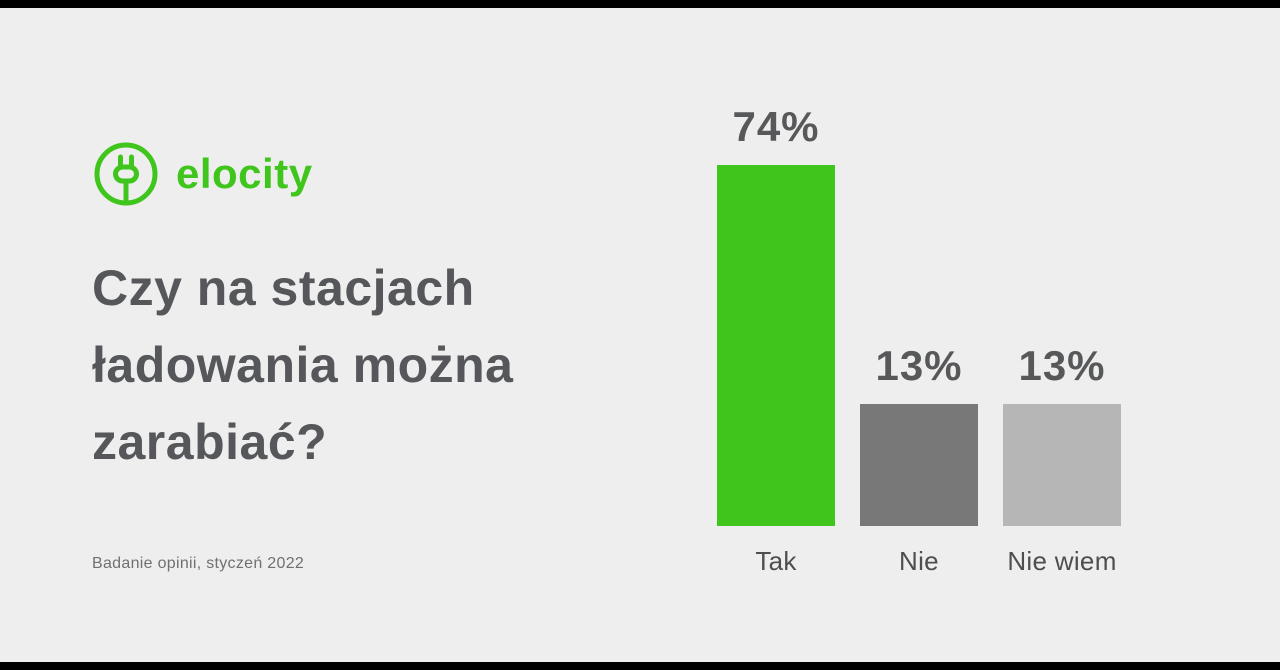  What do you see at coordinates (244, 173) in the screenshot?
I see `brand-name: elocity` at bounding box center [244, 173].